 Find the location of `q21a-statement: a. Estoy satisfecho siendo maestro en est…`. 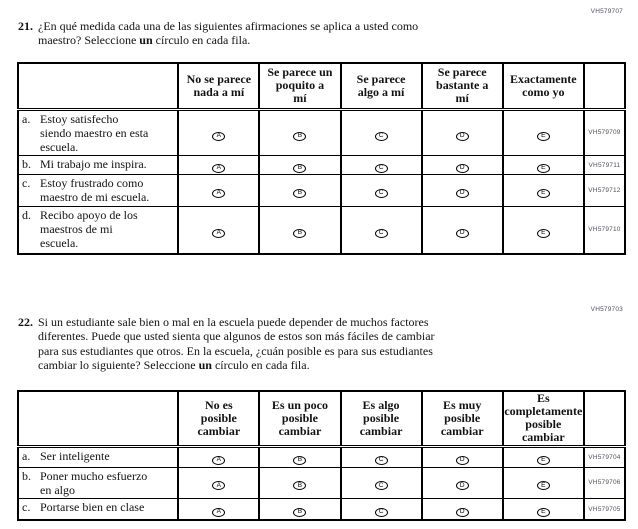

q21a-statement: a. Estoy satisfecho siendo maestro en est… is located at coordinates (98, 132).